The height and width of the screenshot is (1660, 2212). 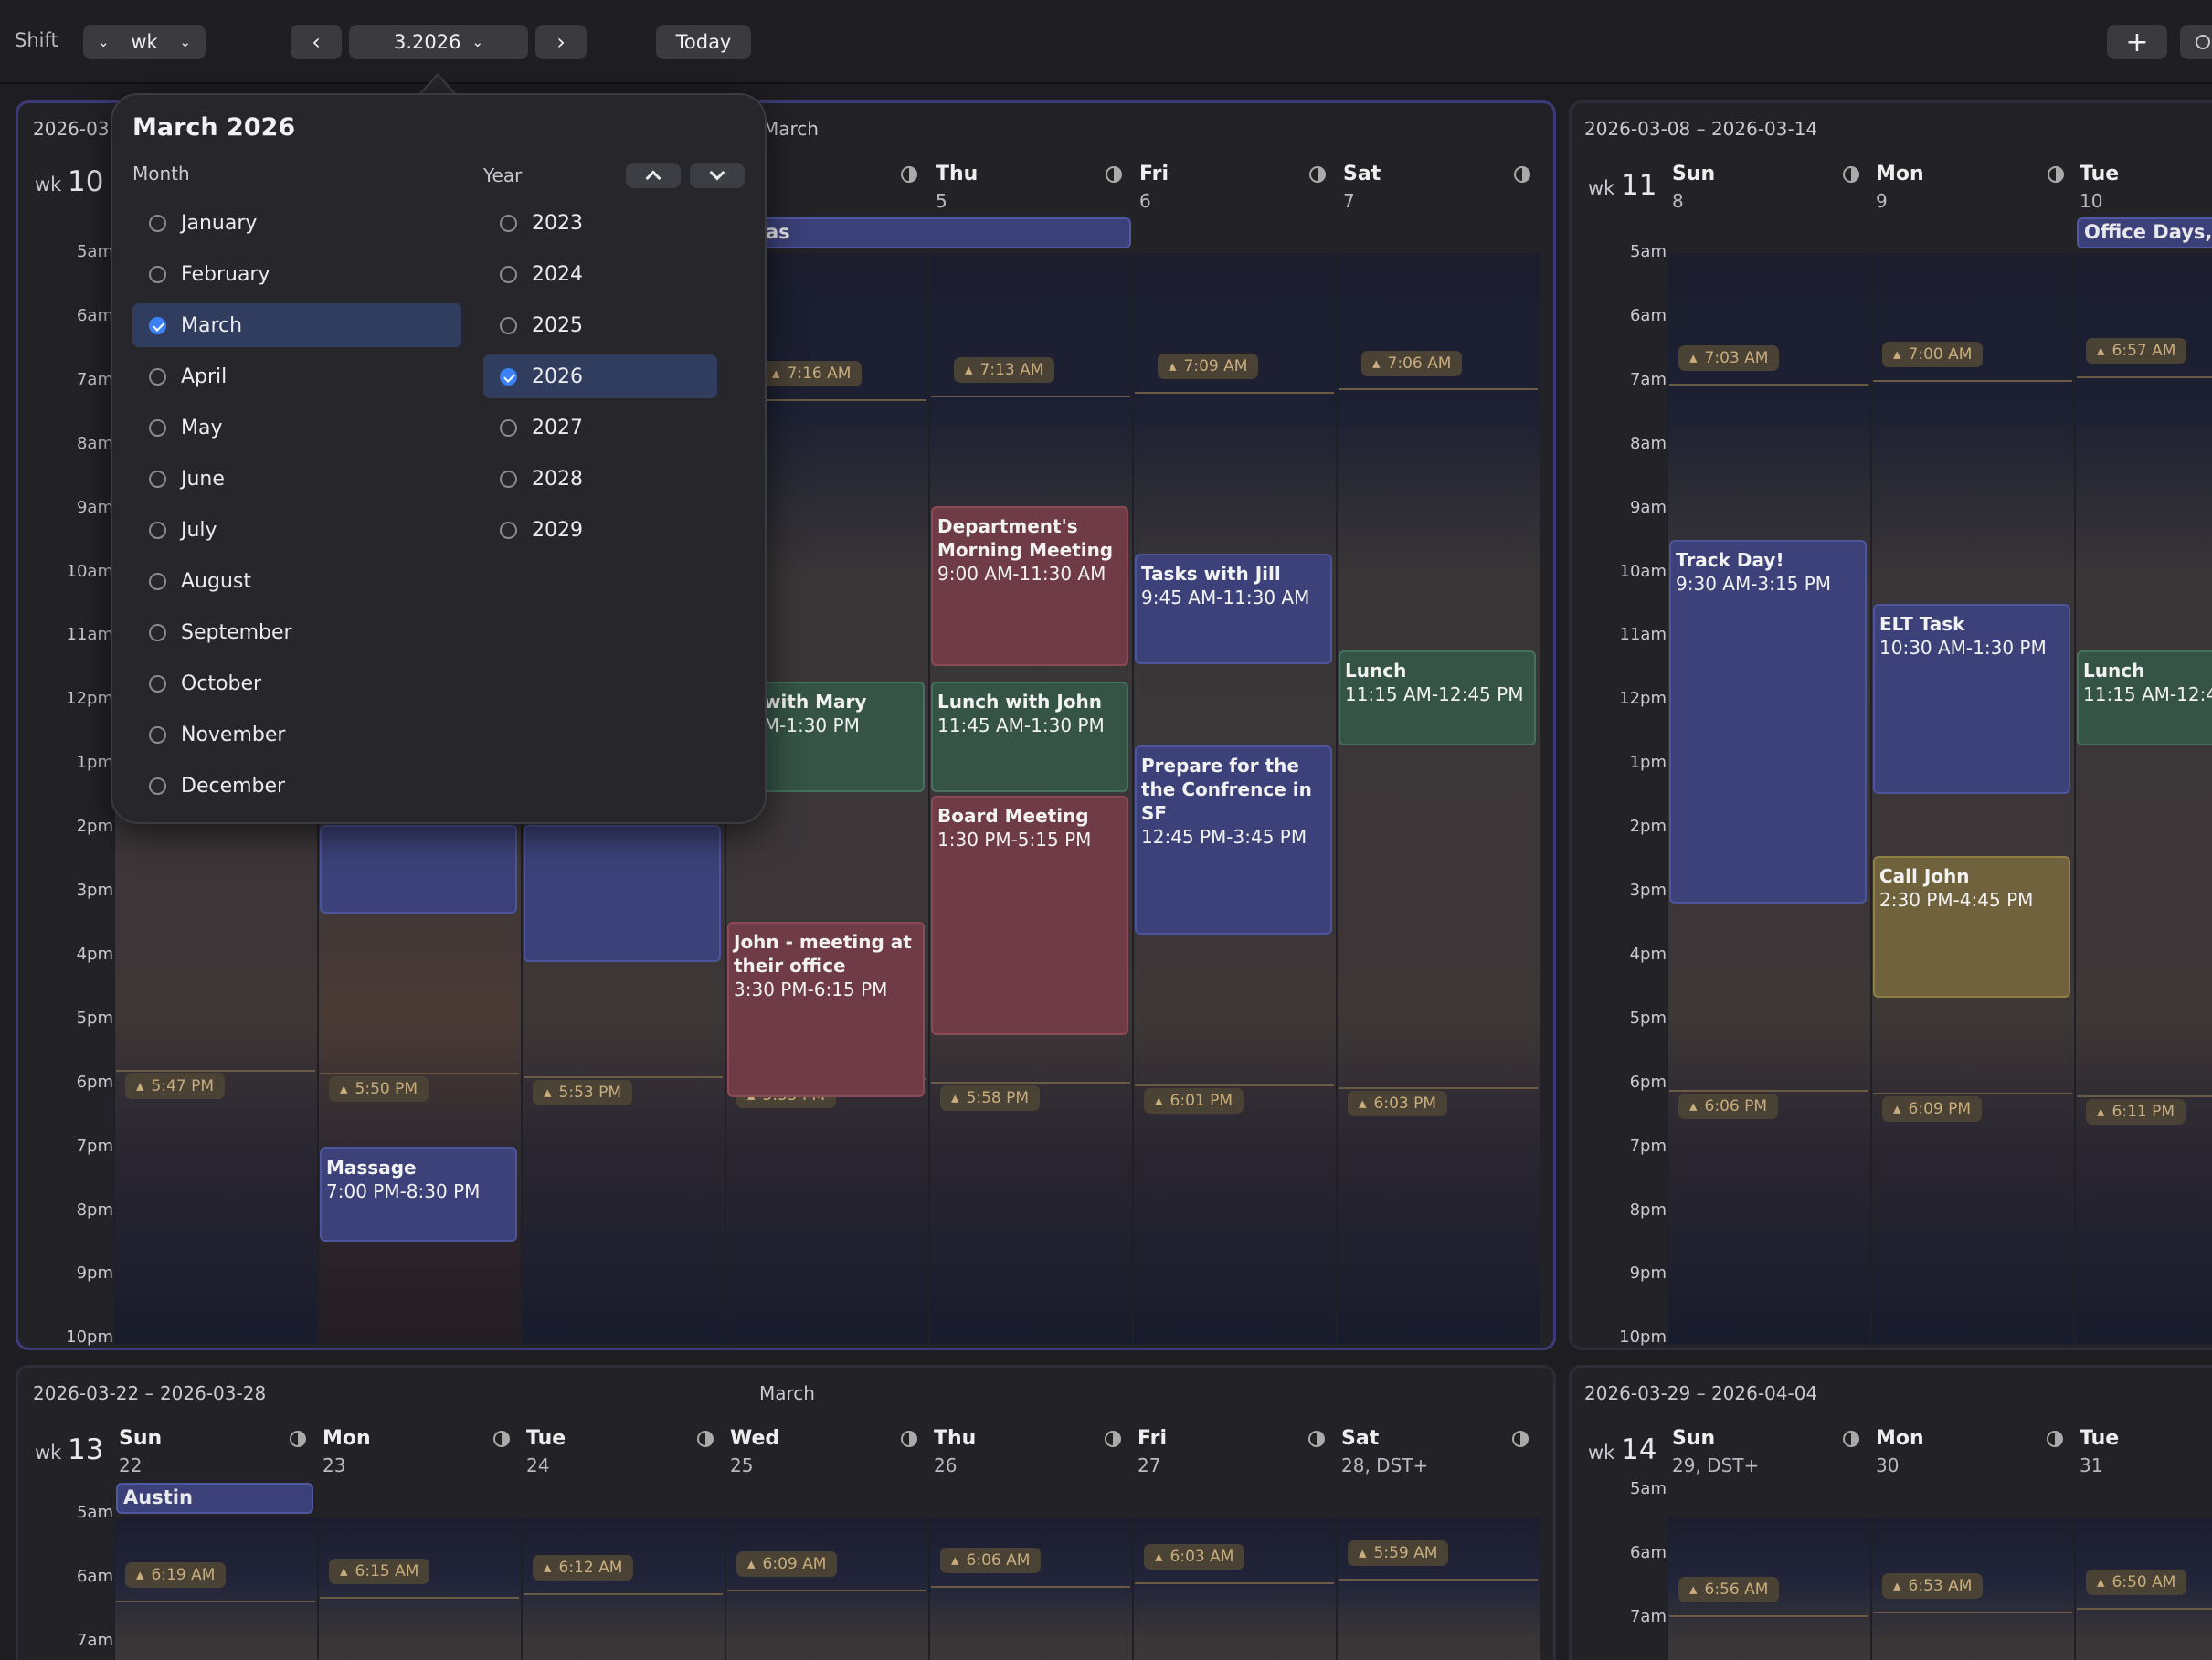 I want to click on calendar-event: Lunch with John 11:45 AM-1:30 PM, so click(x=1029, y=737).